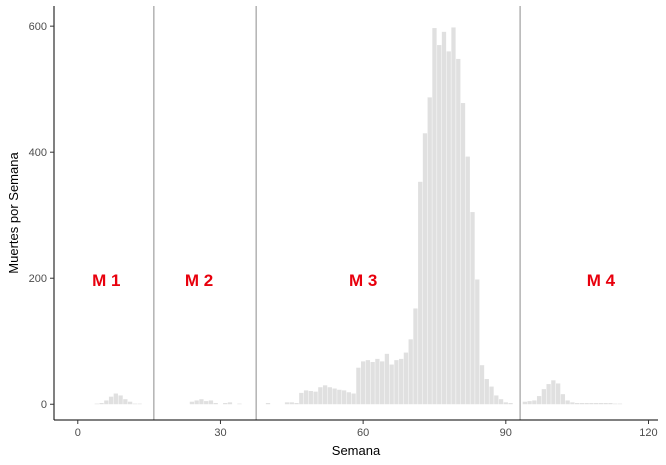 This screenshot has height=465, width=666. I want to click on x-axis-title: Semana, so click(356, 450).